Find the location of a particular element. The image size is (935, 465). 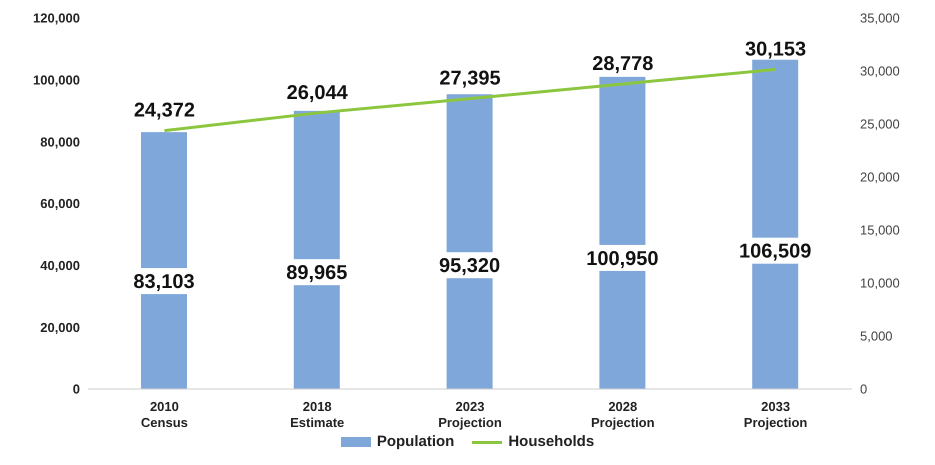

legend-label: Population is located at coordinates (415, 441).